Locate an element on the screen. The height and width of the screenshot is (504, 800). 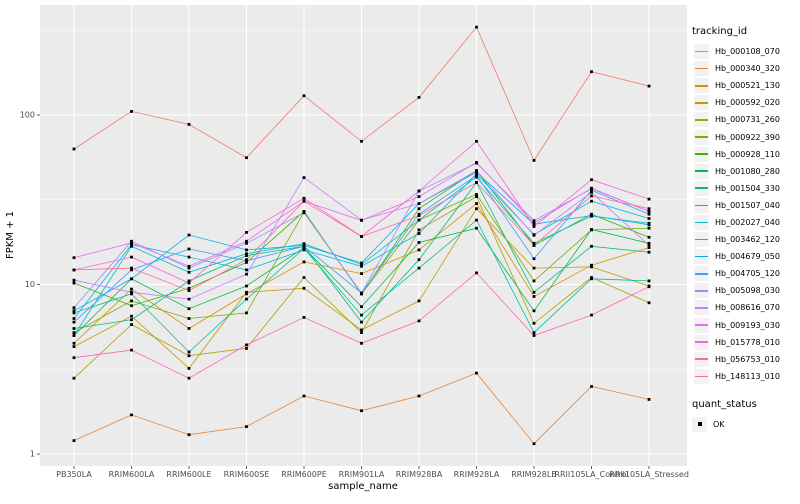
x-tick-label: RRII105LA_Control is located at coordinates (591, 474).